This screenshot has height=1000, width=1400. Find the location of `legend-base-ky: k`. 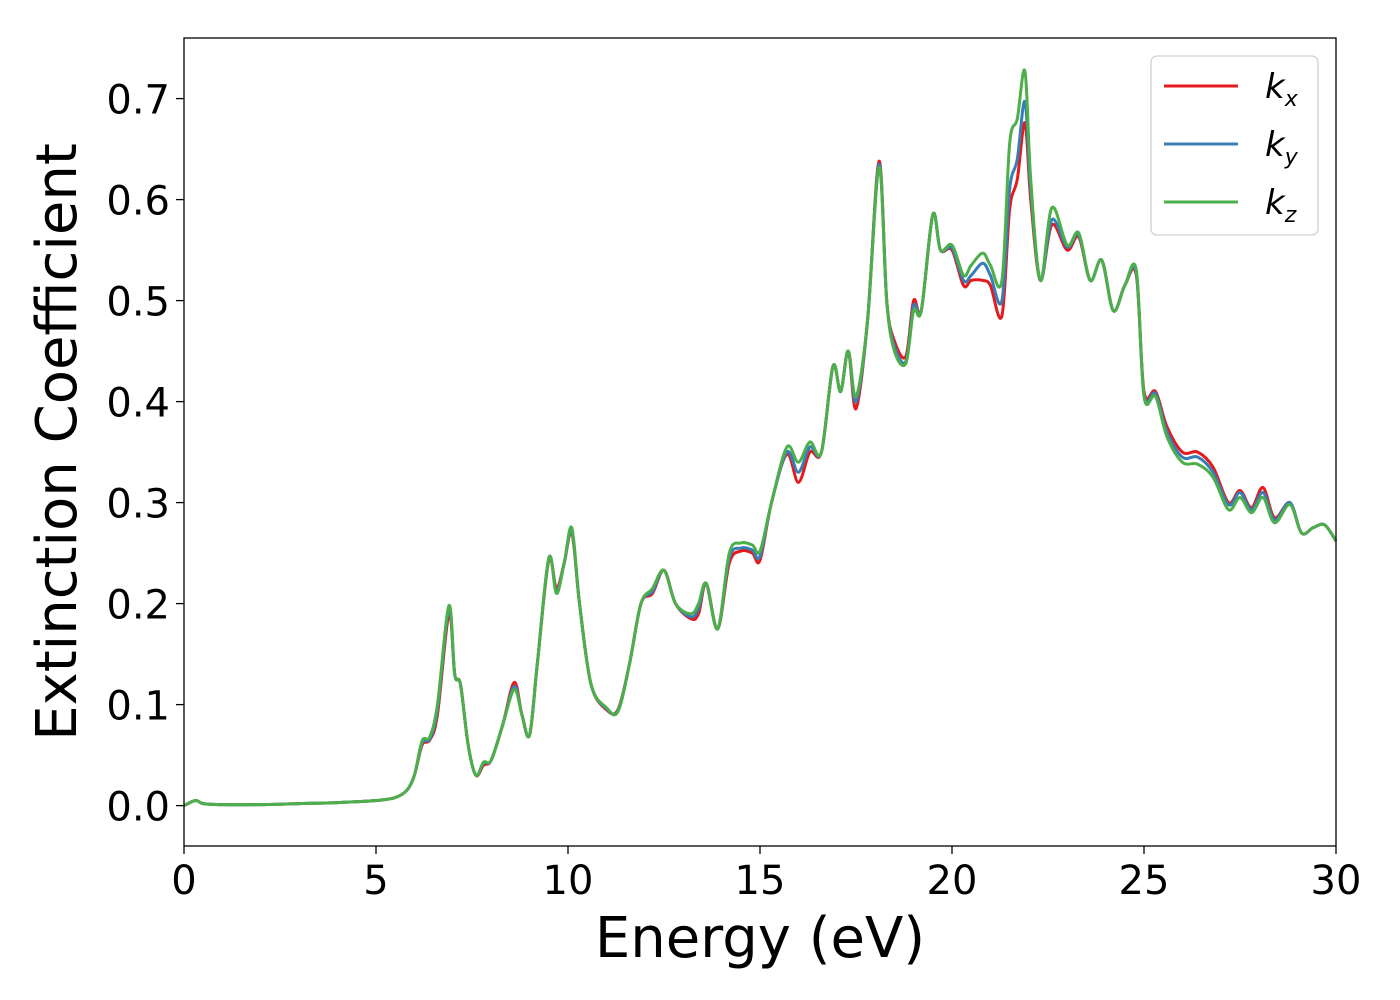

legend-base-ky: k is located at coordinates (1275, 145).